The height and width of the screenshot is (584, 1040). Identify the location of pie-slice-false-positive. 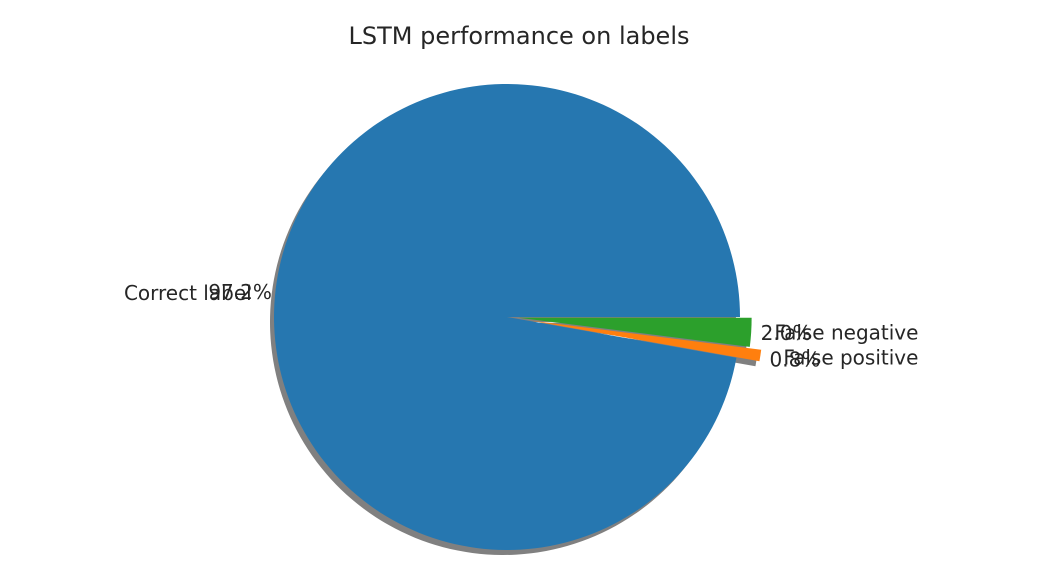
(646, 341).